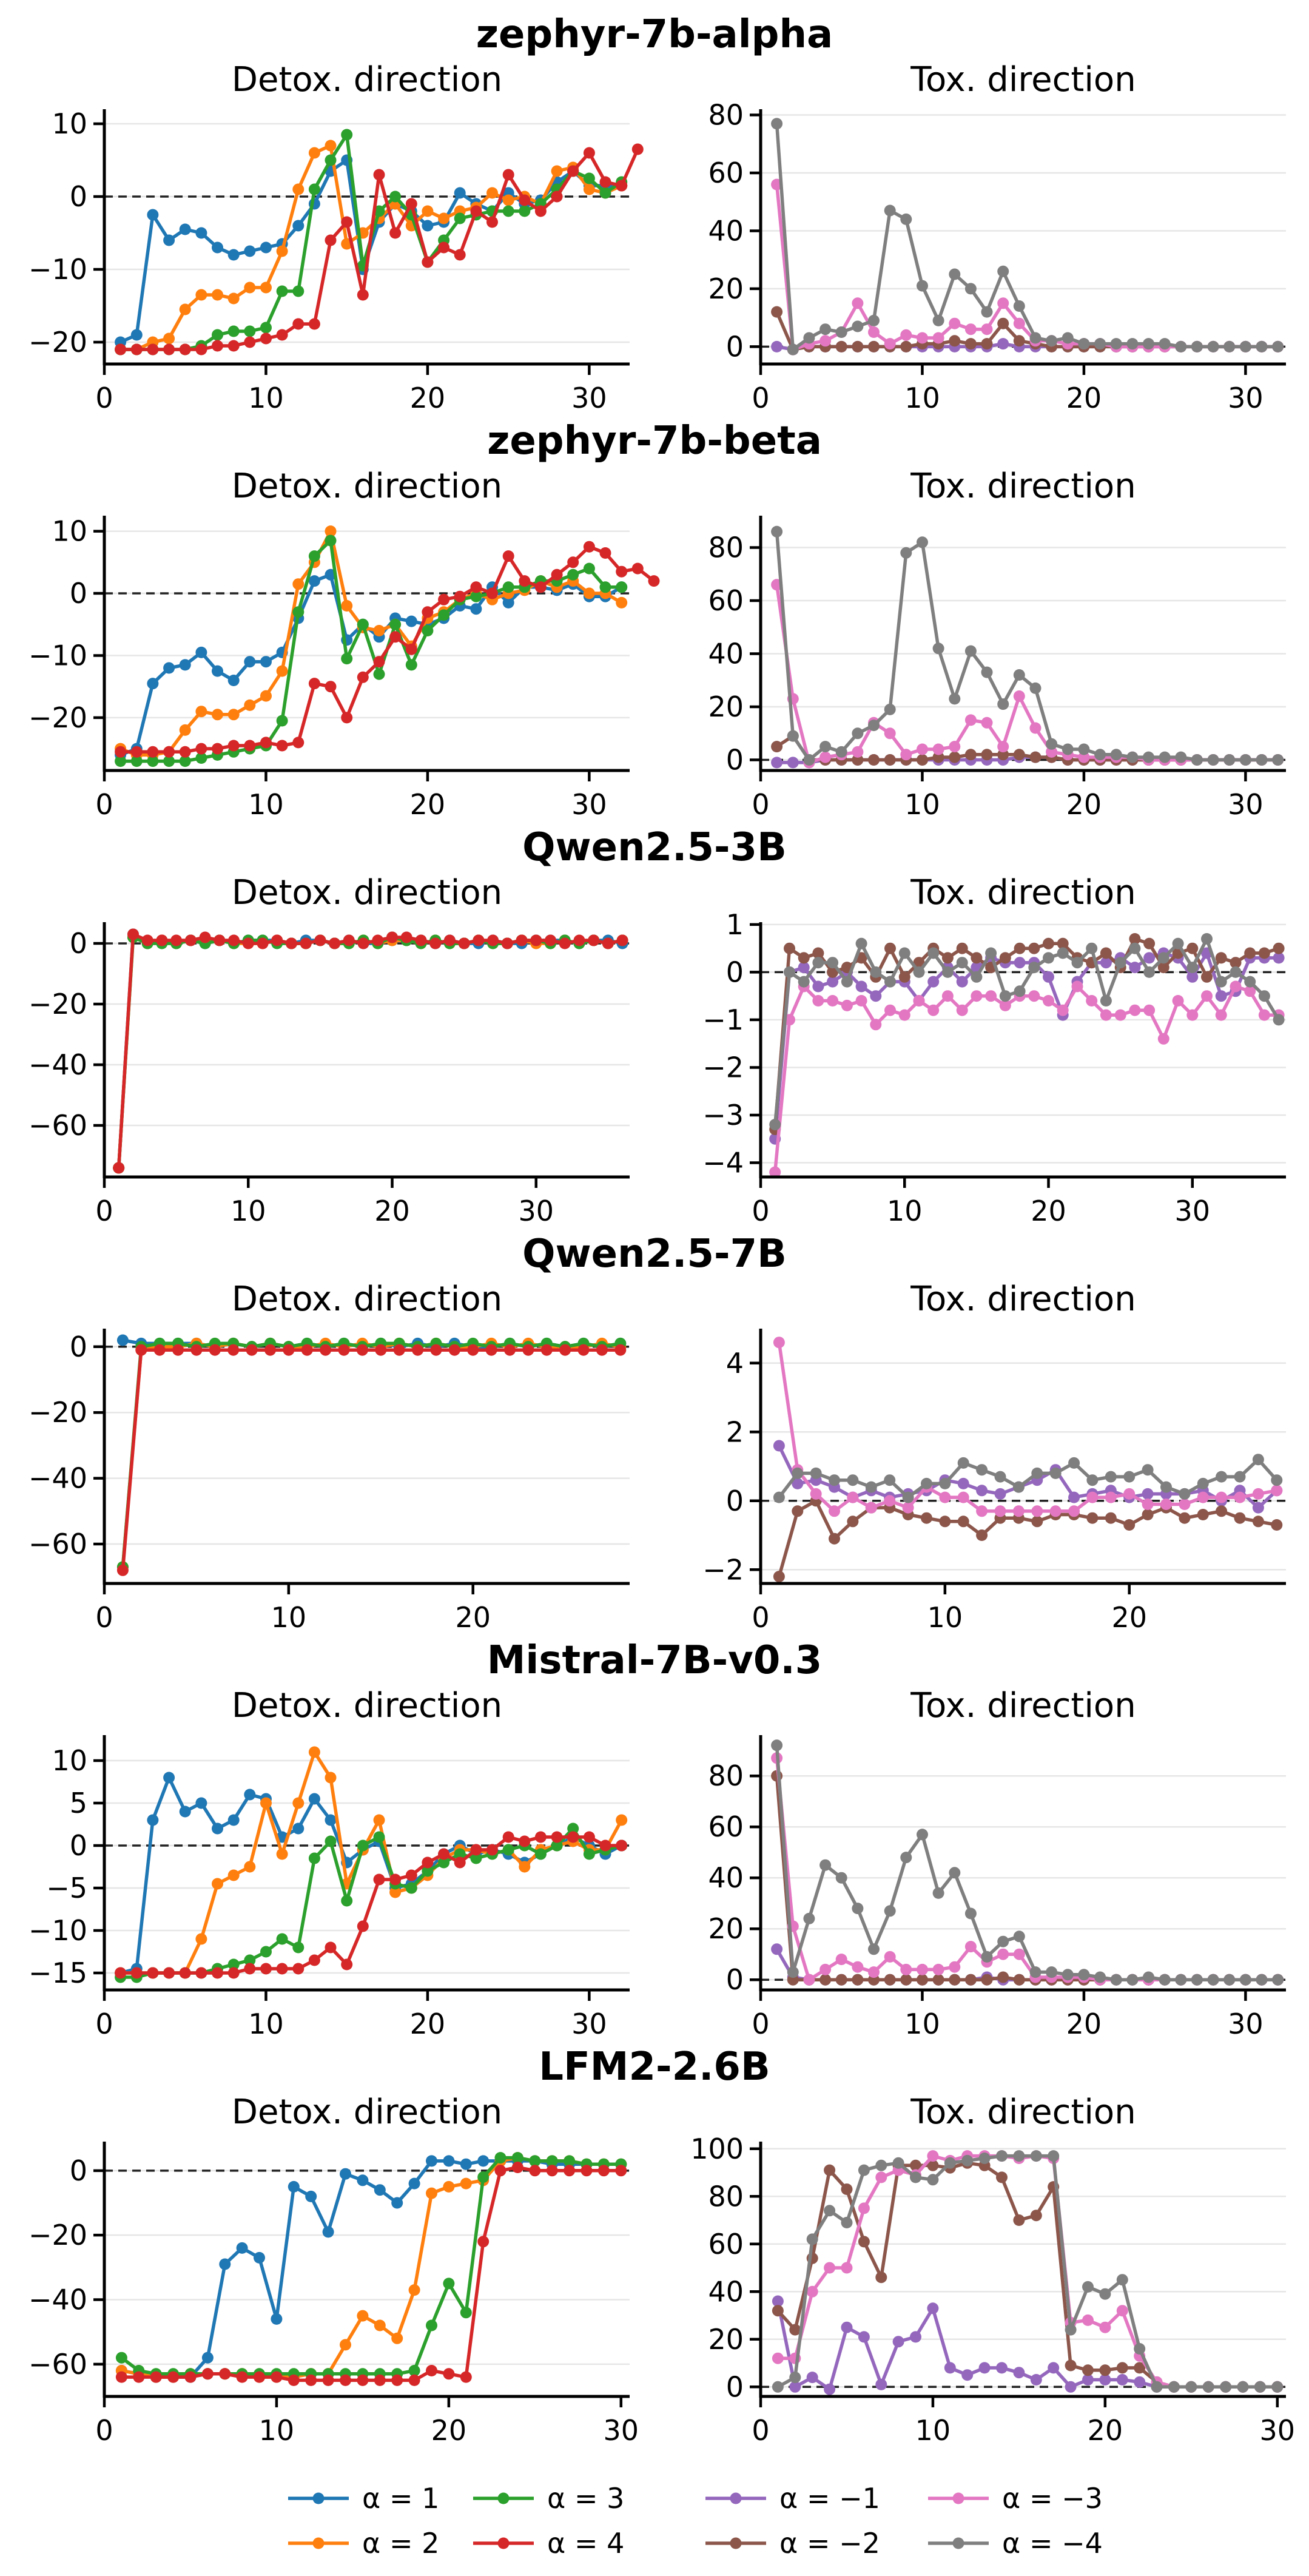 The width and height of the screenshot is (1309, 2576). I want to click on panel-detox: Detox. direction −60 −40 −20 0 0 10 20 30, so click(334, 2269).